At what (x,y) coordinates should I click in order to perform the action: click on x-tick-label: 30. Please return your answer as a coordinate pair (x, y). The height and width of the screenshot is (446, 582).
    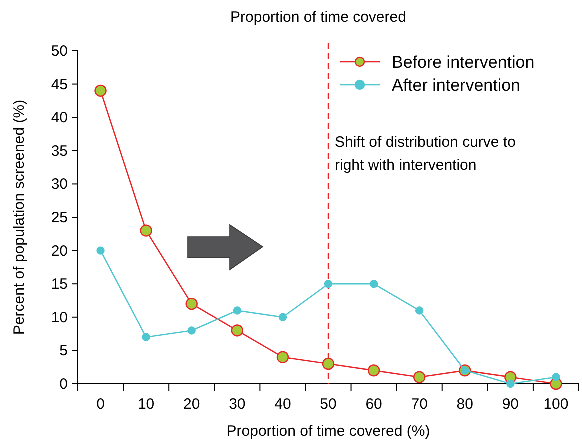
    Looking at the image, I should click on (237, 404).